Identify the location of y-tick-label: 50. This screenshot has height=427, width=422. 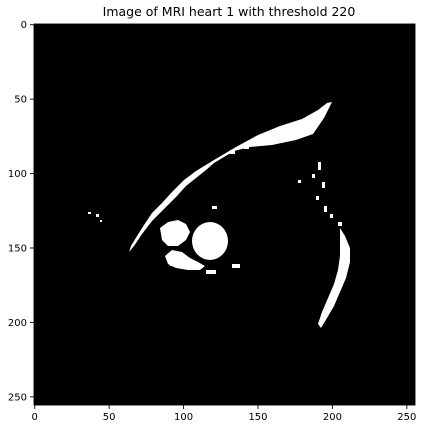
(20, 100).